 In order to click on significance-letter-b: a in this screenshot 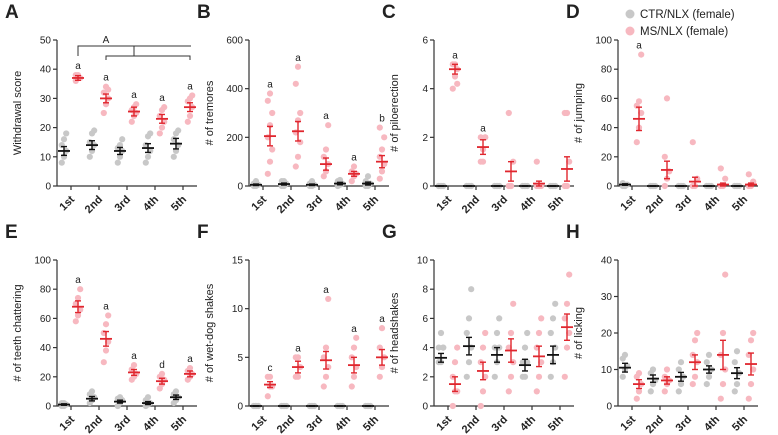, I will do `click(354, 158)`.